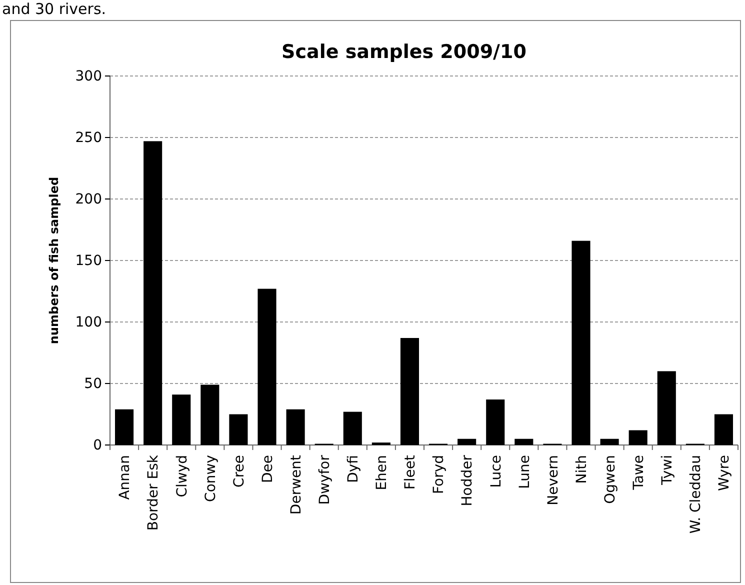 The image size is (745, 585). I want to click on y-tick-label: 200, so click(88, 199).